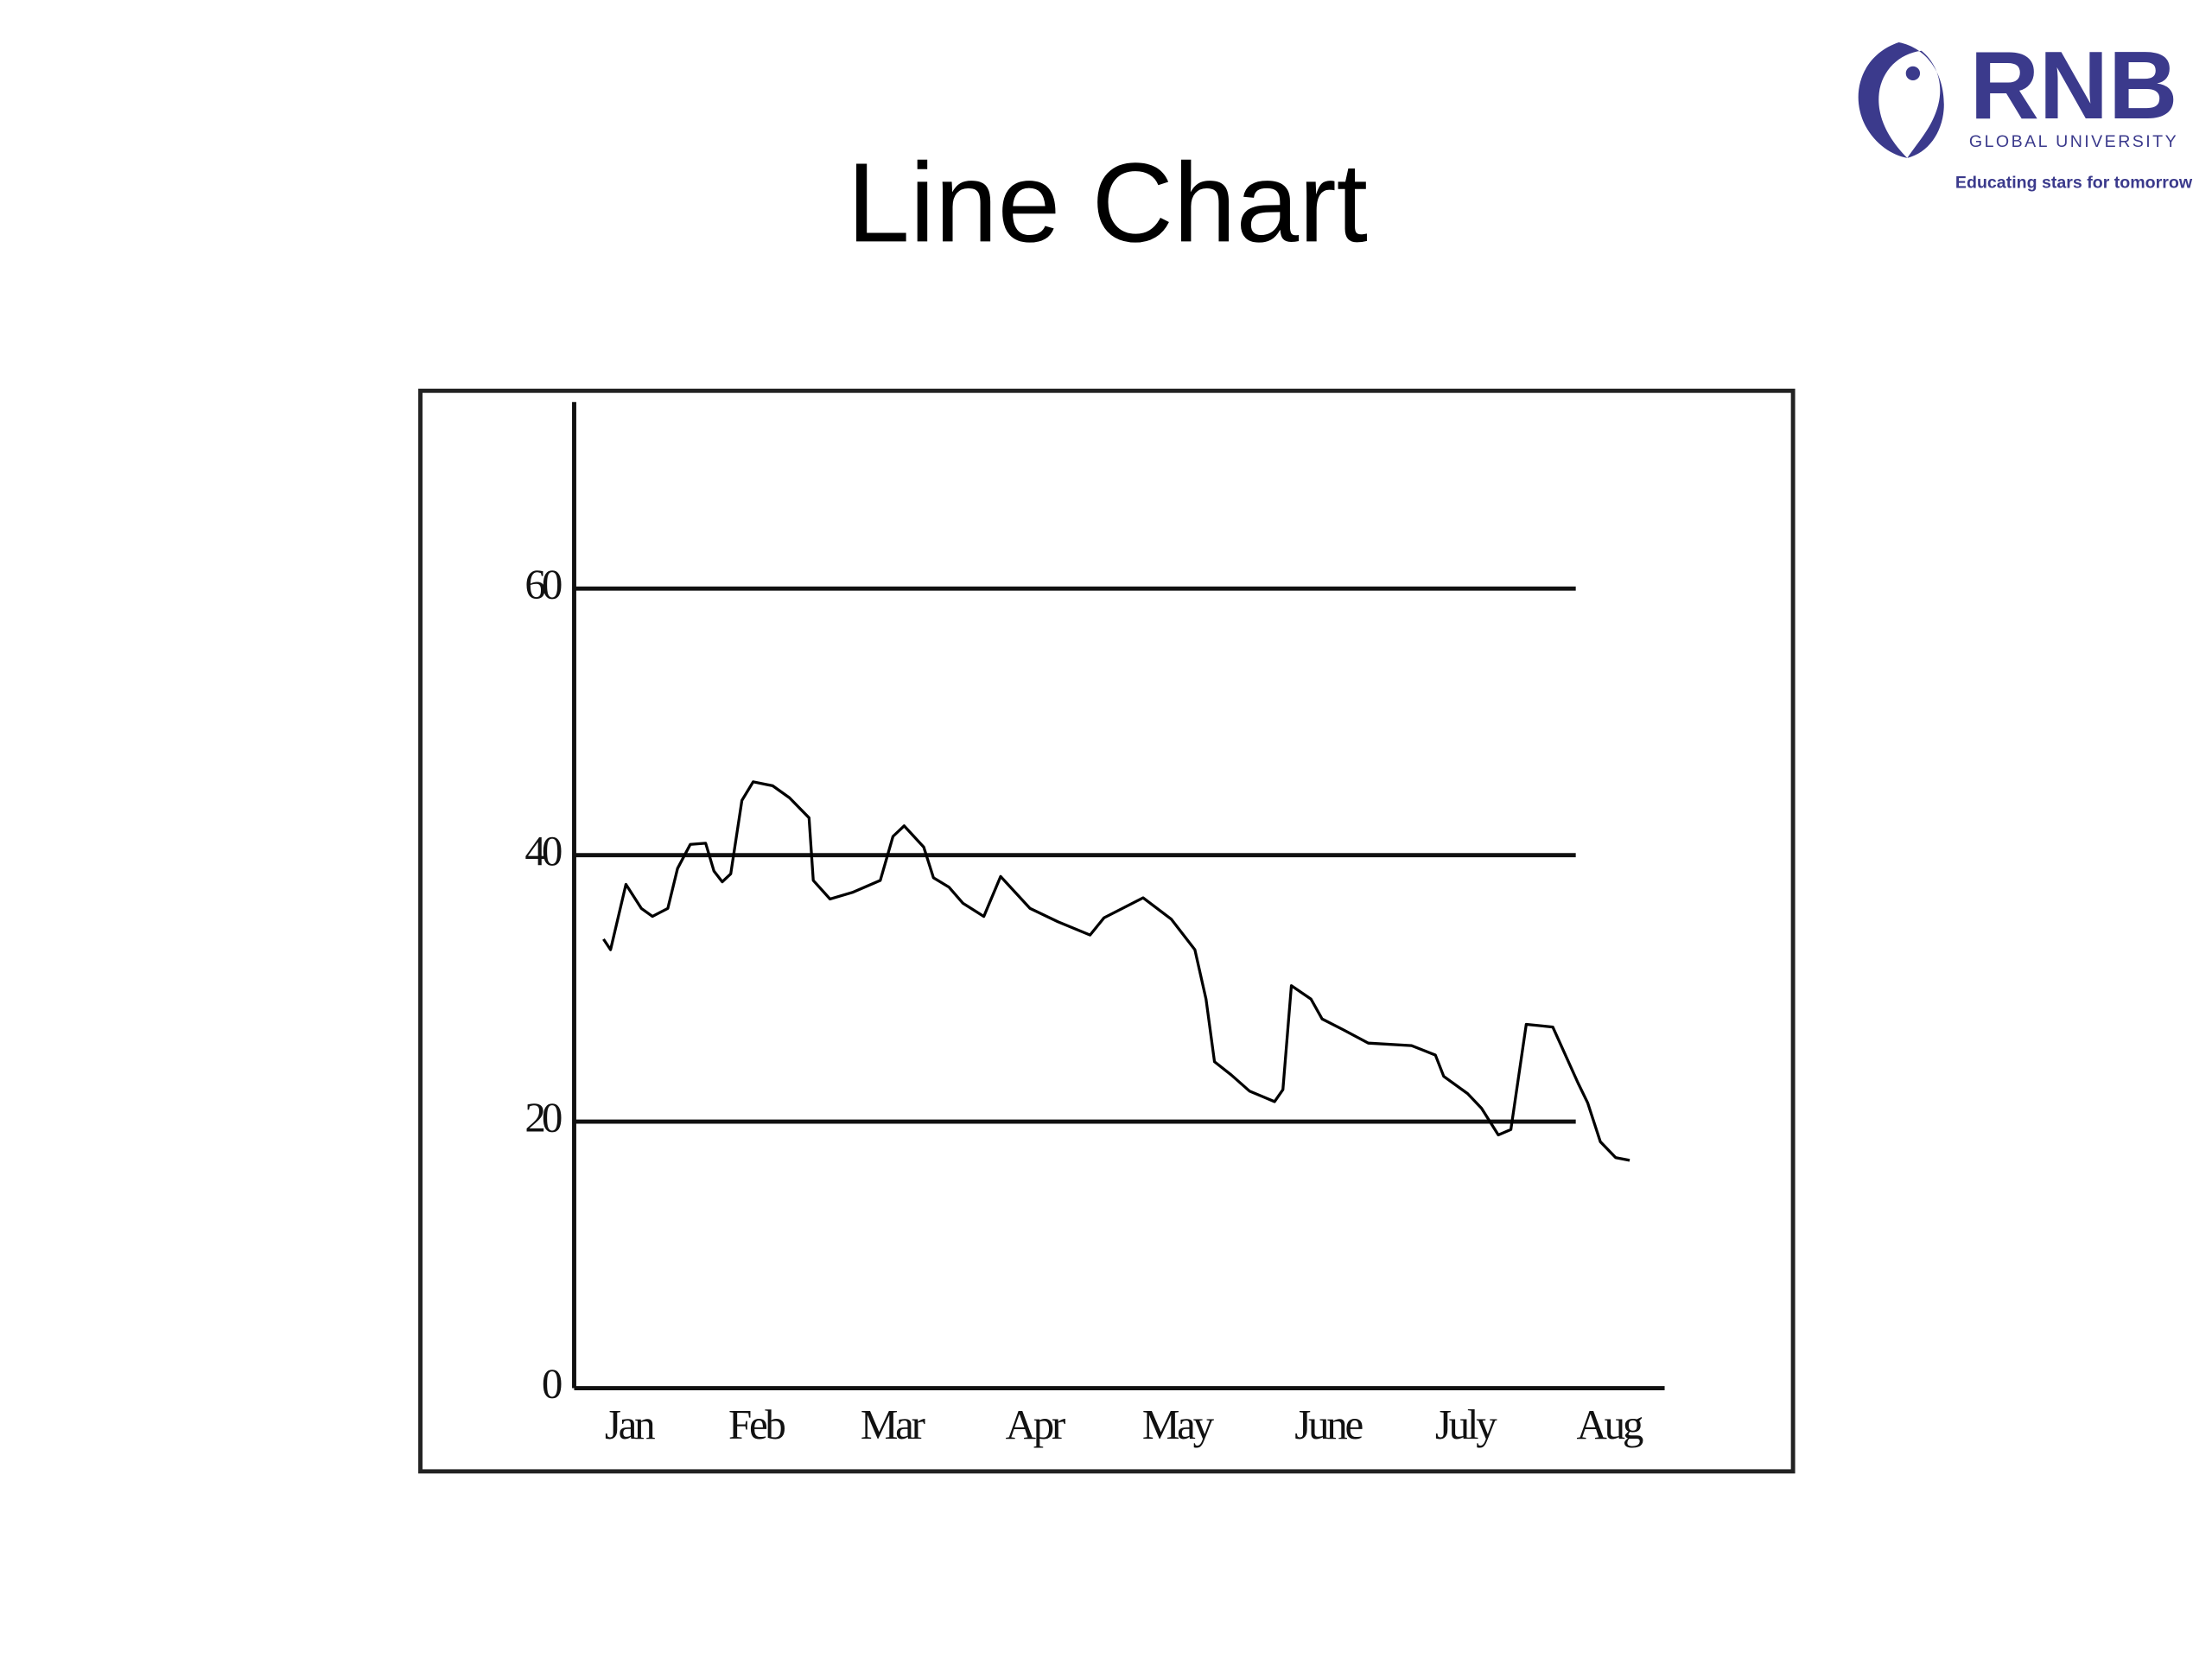 This screenshot has height=1659, width=2212. What do you see at coordinates (543, 1117) in the screenshot?
I see `y-tick-label: 20` at bounding box center [543, 1117].